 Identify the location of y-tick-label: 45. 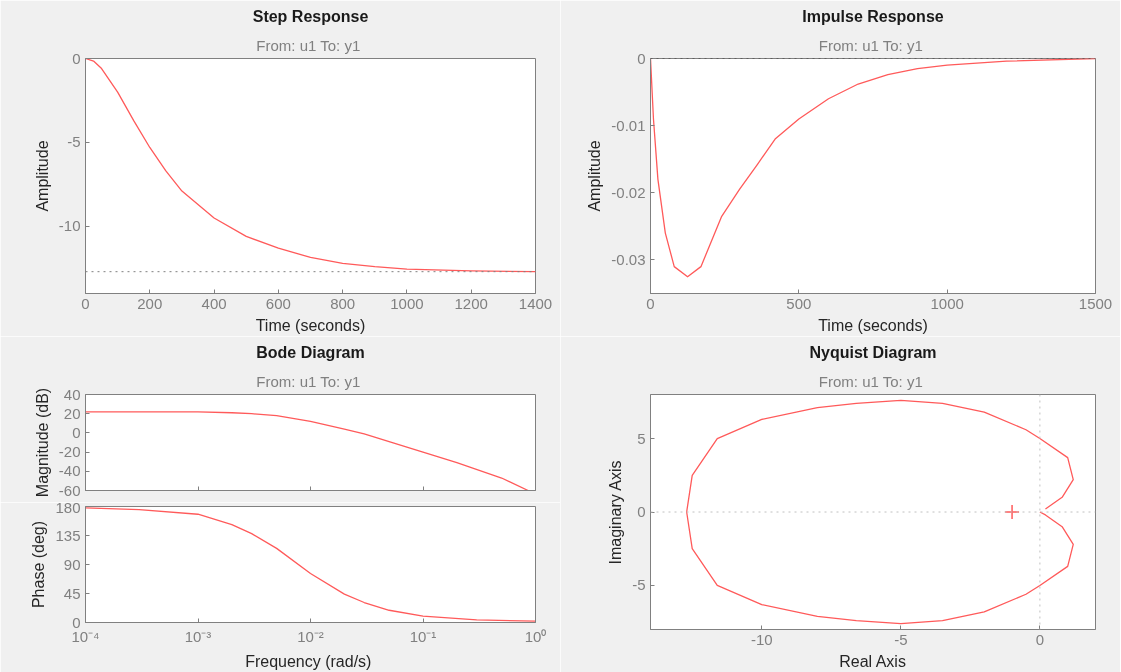
(72, 593).